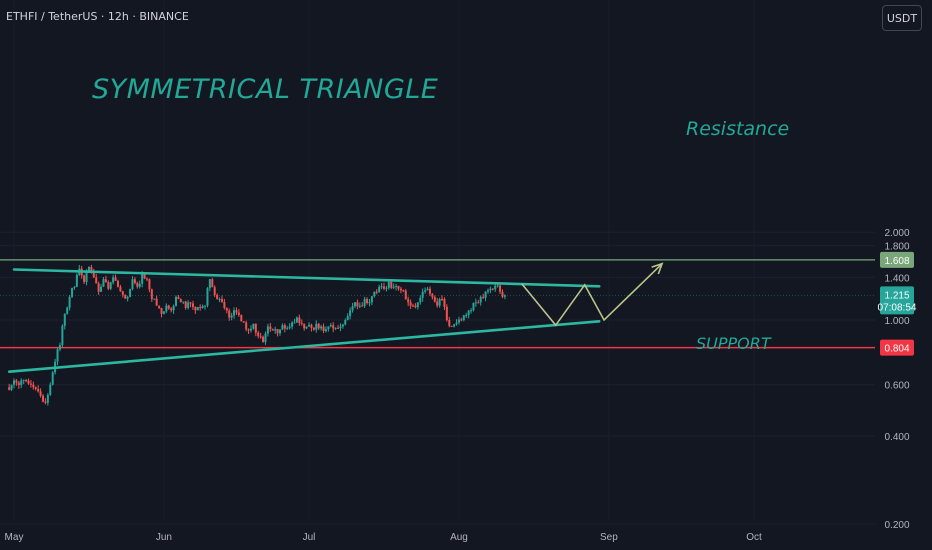 The width and height of the screenshot is (932, 550). I want to click on price-tag-support, so click(897, 347).